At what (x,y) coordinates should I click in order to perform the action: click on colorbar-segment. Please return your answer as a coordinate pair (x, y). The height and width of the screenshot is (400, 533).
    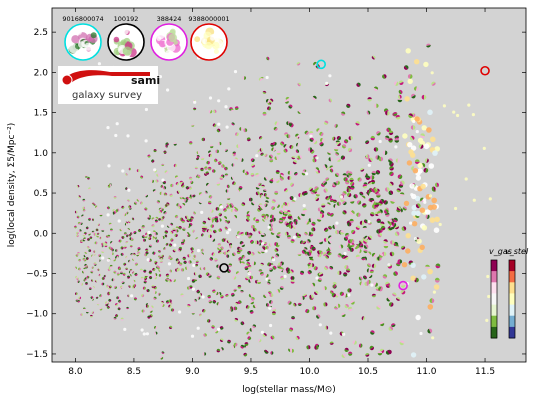
    Looking at the image, I should click on (494, 310).